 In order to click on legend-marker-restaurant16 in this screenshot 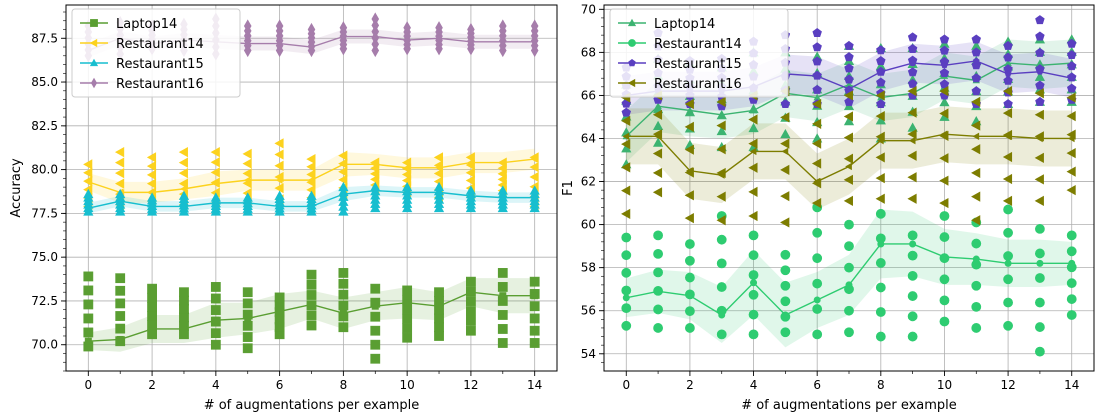, I will do `click(631, 83)`.